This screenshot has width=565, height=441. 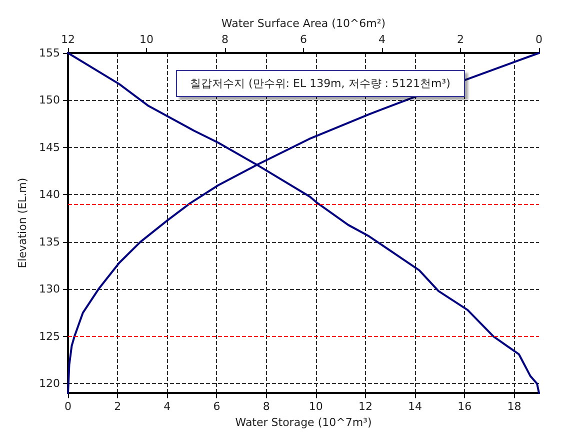 What do you see at coordinates (303, 23) in the screenshot?
I see `x2-axis-title: Water Surface Area (10^6m²)` at bounding box center [303, 23].